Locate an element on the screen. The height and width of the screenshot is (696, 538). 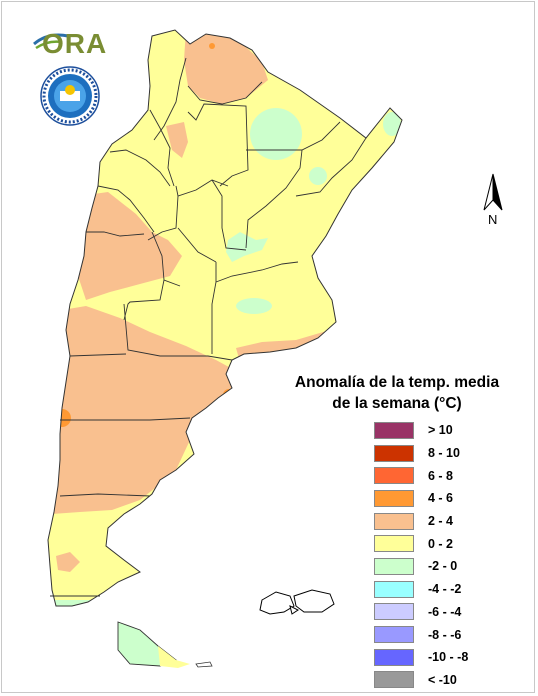
legend-title-line2: de la semana (°C) is located at coordinates (397, 403).